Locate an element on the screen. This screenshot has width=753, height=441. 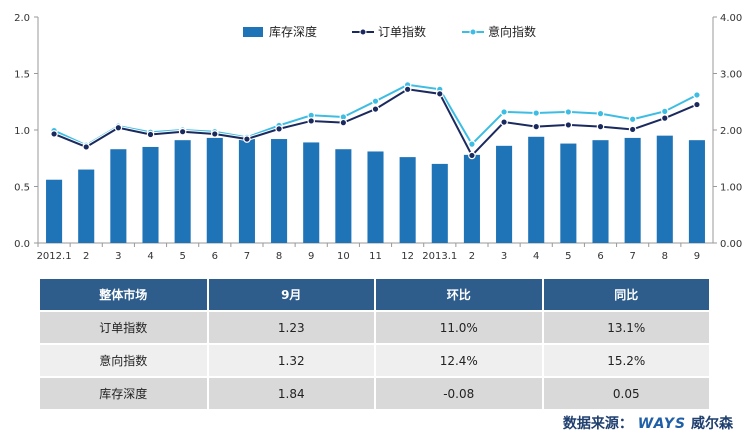
x-tick-label: 11 is located at coordinates (375, 256).